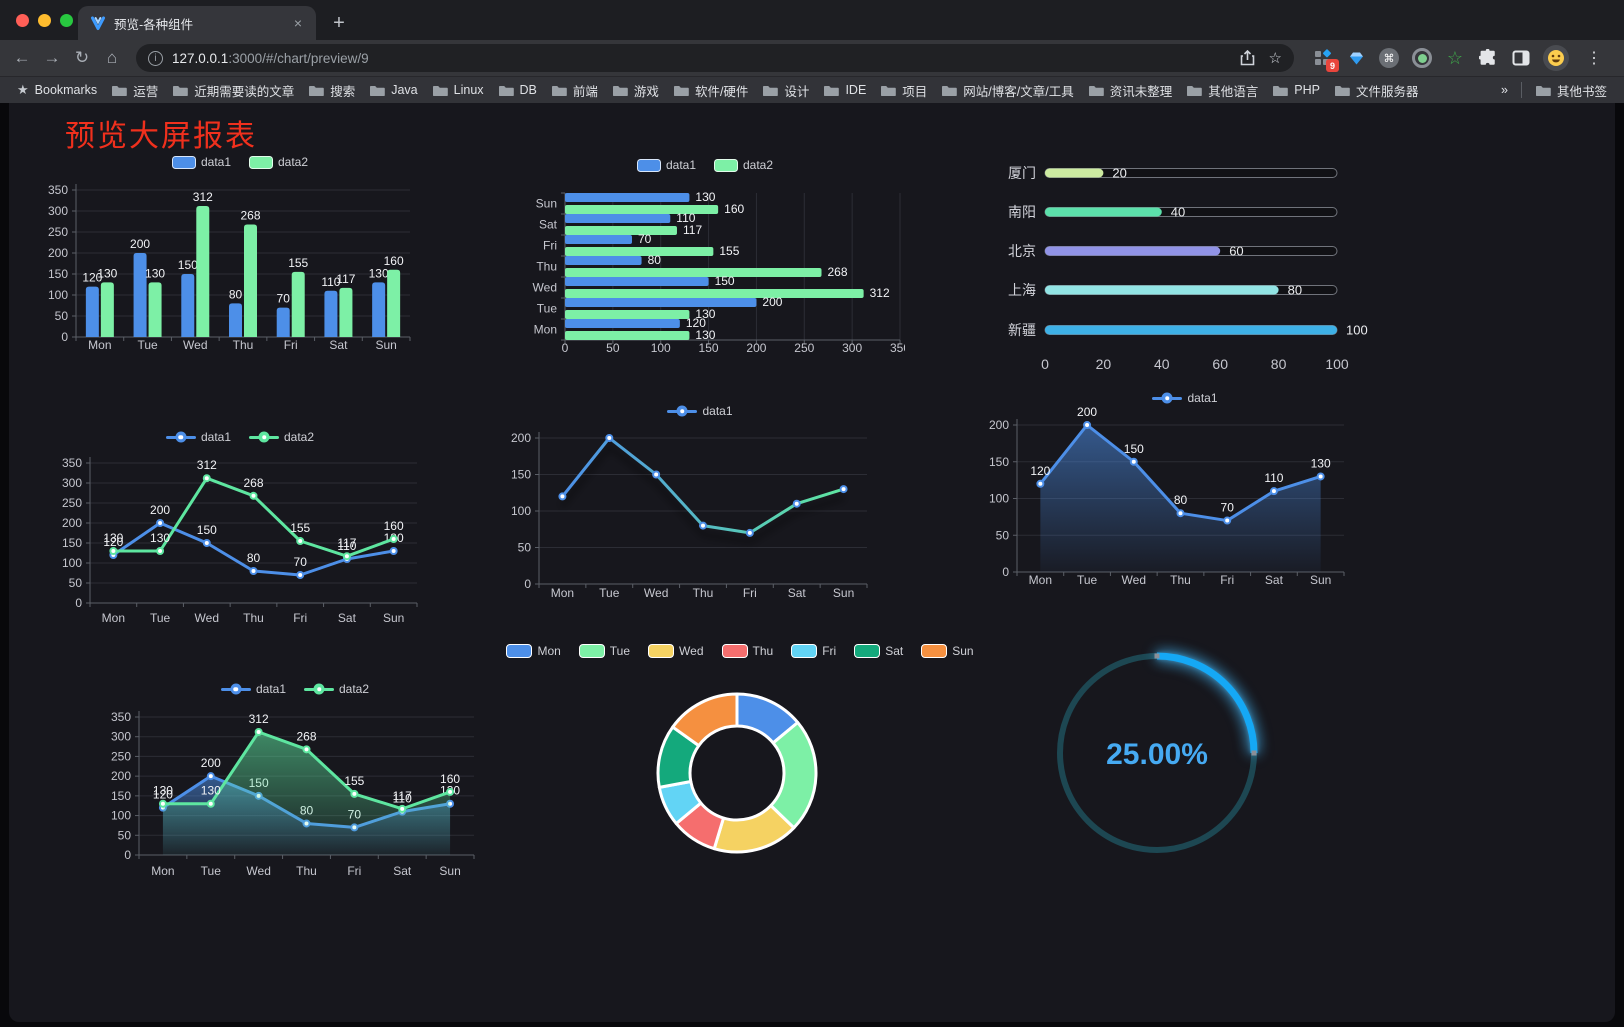 The width and height of the screenshot is (1624, 1027). What do you see at coordinates (1247, 58) in the screenshot?
I see `share-icon` at bounding box center [1247, 58].